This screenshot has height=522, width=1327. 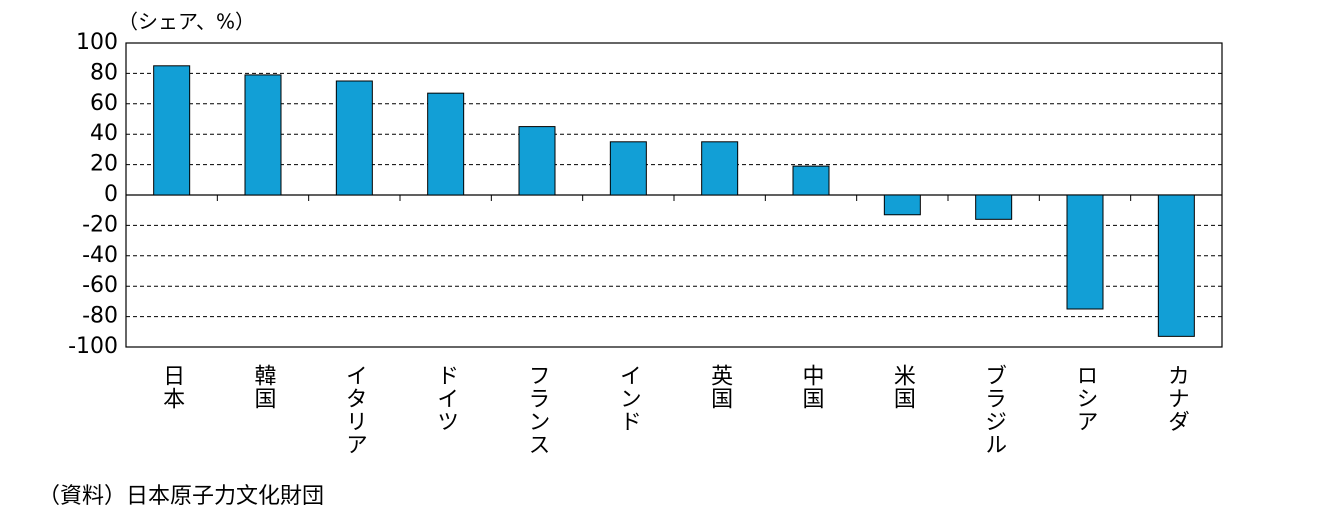 What do you see at coordinates (104, 103) in the screenshot?
I see `y-tick-label: 60` at bounding box center [104, 103].